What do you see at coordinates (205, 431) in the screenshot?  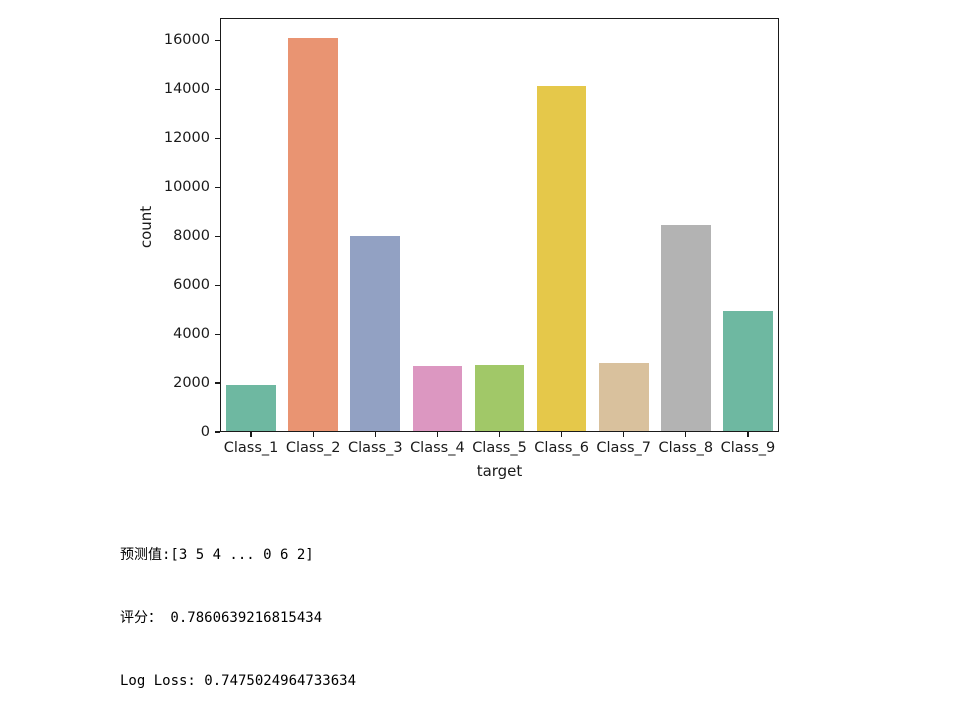 I see `y-tick-label: 0` at bounding box center [205, 431].